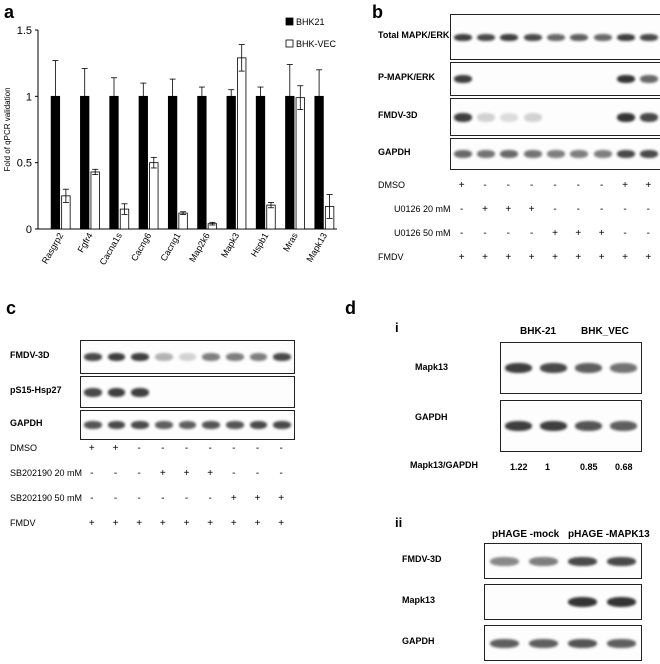  Describe the element at coordinates (418, 641) in the screenshot. I see `panel-d-ii-blot-label: GAPDH` at that location.